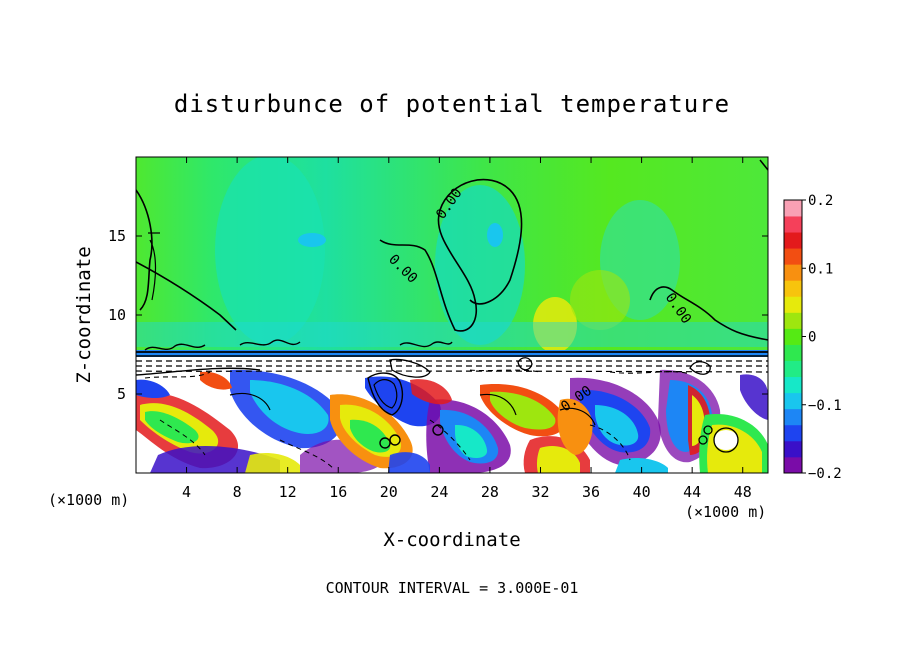 The image size is (904, 654). I want to click on colorbar-tick-label: −0.1, so click(825, 406).